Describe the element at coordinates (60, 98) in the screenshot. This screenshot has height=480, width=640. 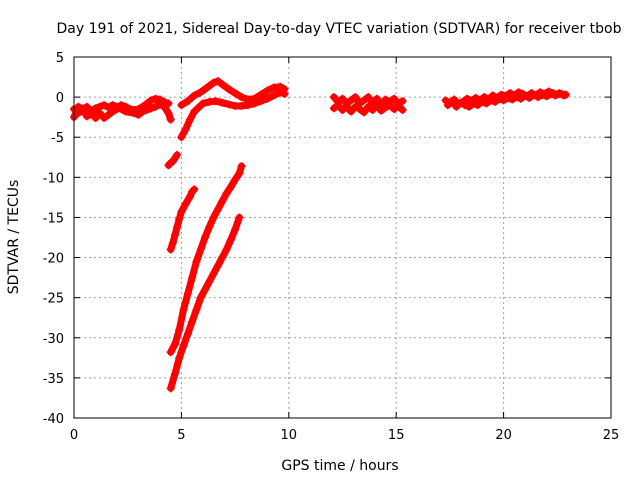
I see `y-tick-label: 0` at that location.